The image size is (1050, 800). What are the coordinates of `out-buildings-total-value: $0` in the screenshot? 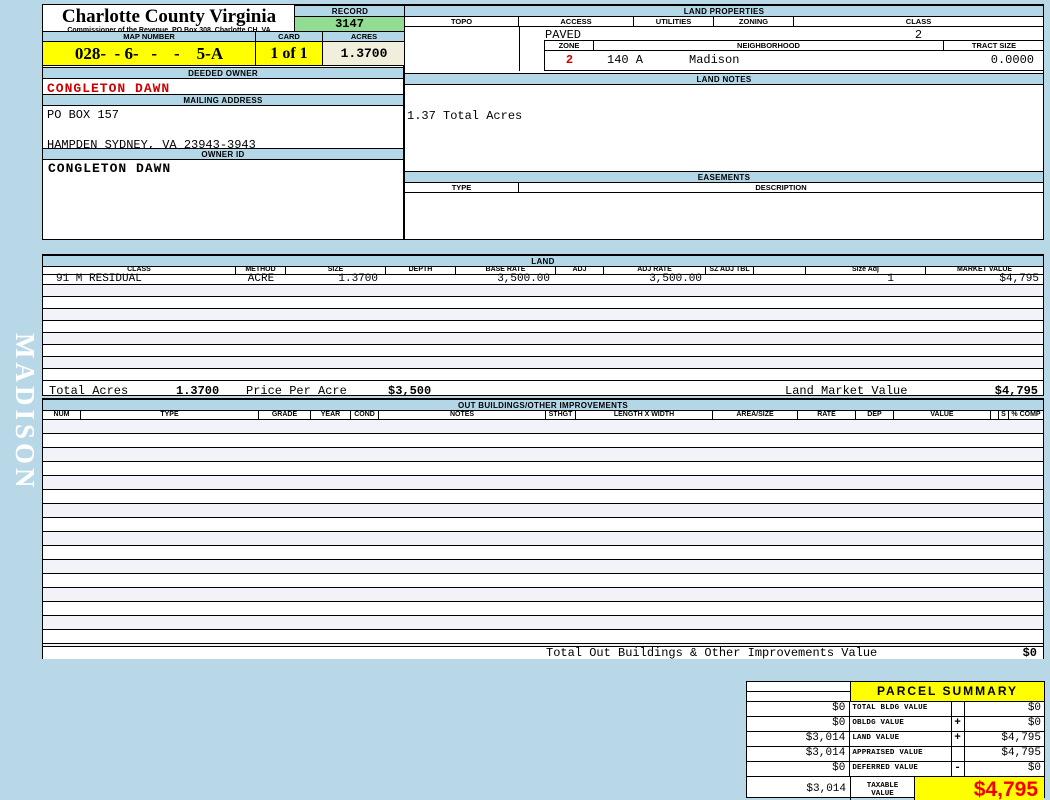 It's located at (1029, 653).